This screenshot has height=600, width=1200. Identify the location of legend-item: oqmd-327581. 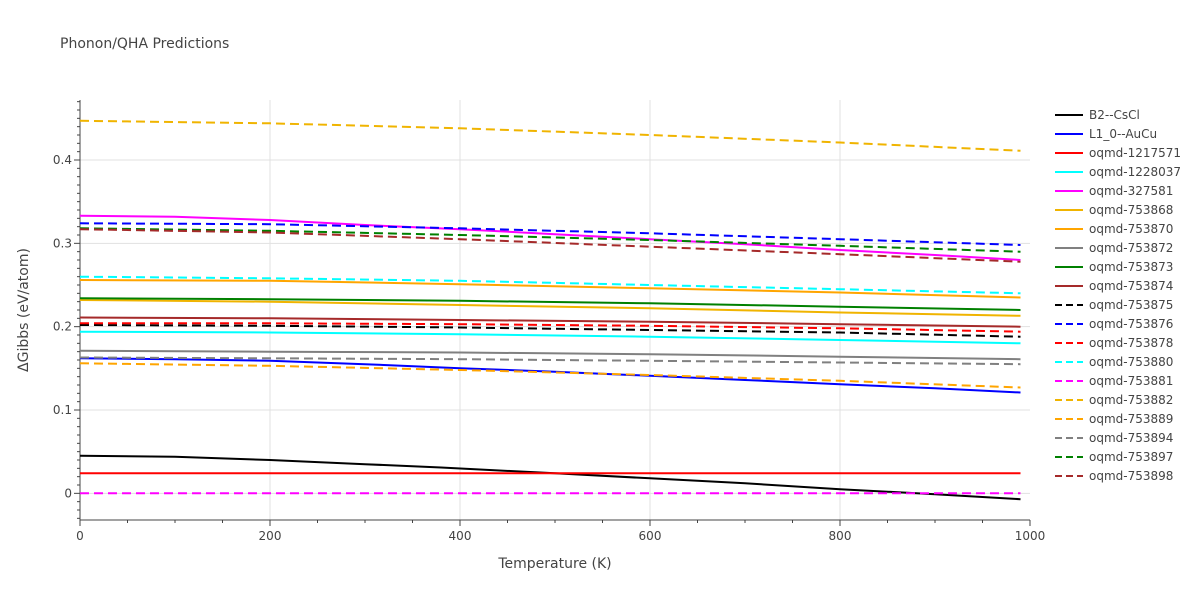
(1114, 191).